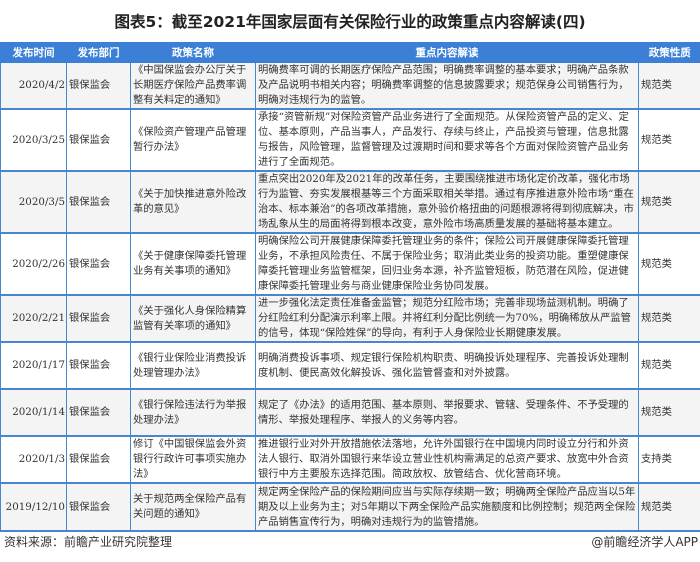 Image resolution: width=700 pixels, height=562 pixels. I want to click on page-title: 图表5：截至2021年国家层面有关保险行业的政策重点内容解读(四), so click(350, 22).